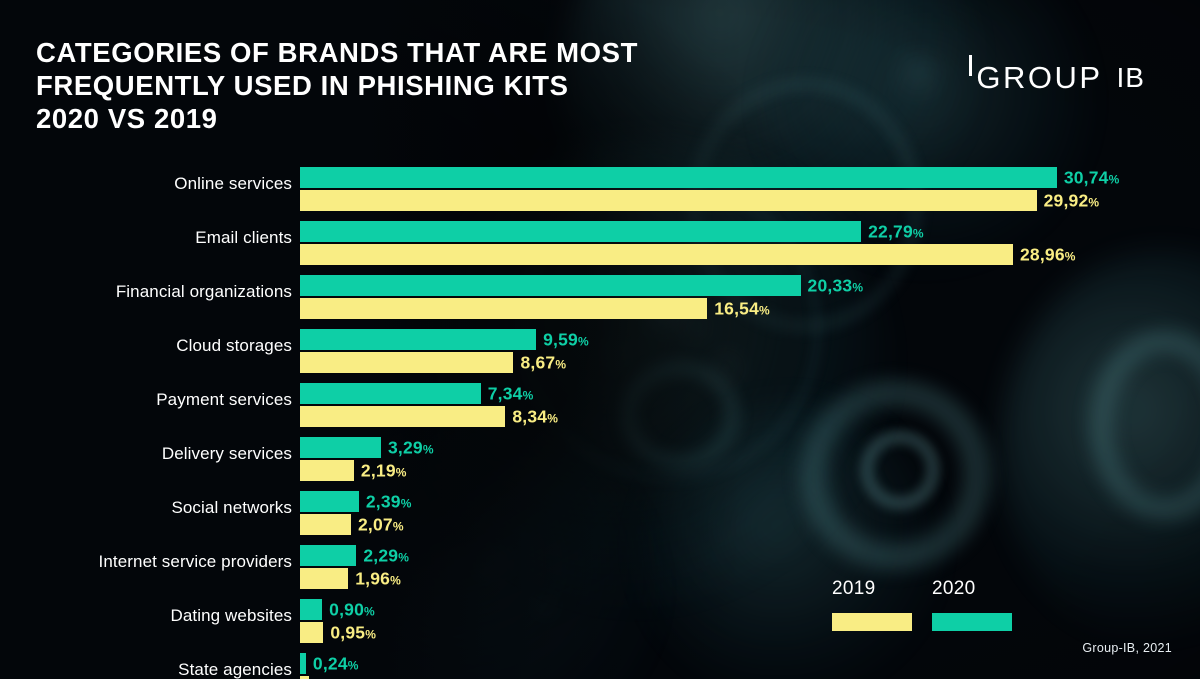 The width and height of the screenshot is (1200, 679). I want to click on legend-item-2019: 2019, so click(872, 604).